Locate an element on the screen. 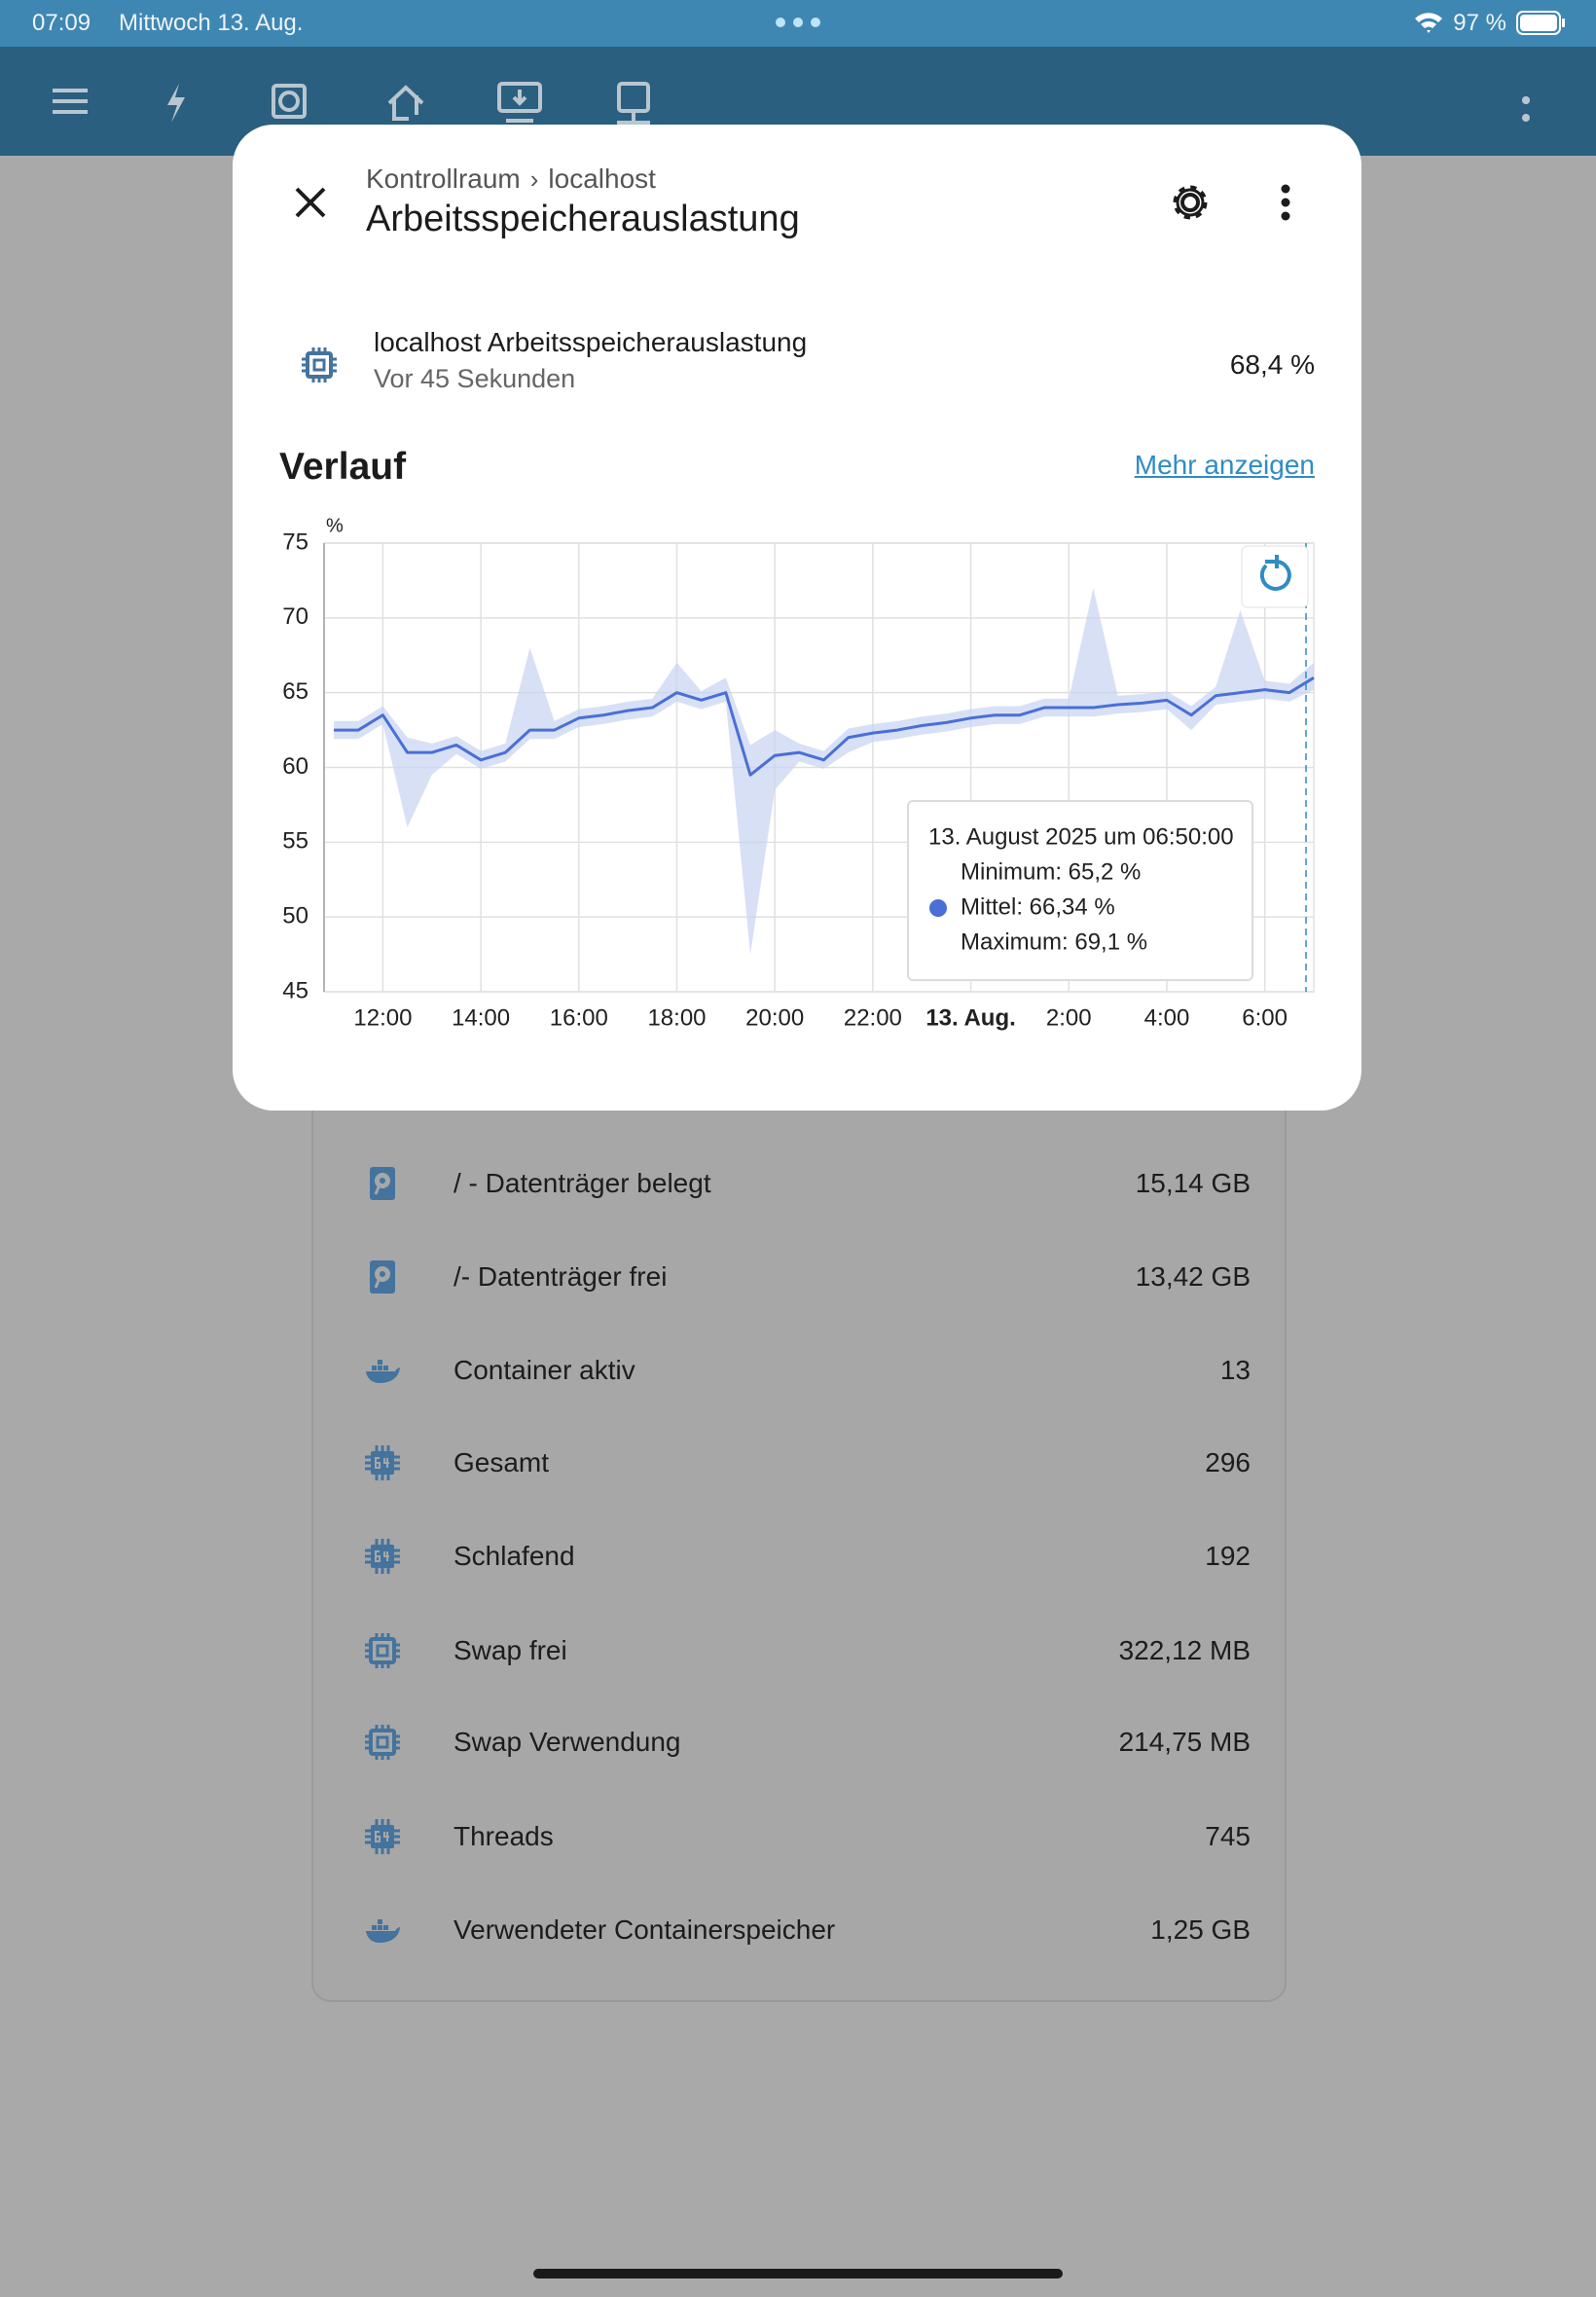 The width and height of the screenshot is (1596, 2297). x-tick-label: 4:00 is located at coordinates (1167, 1017).